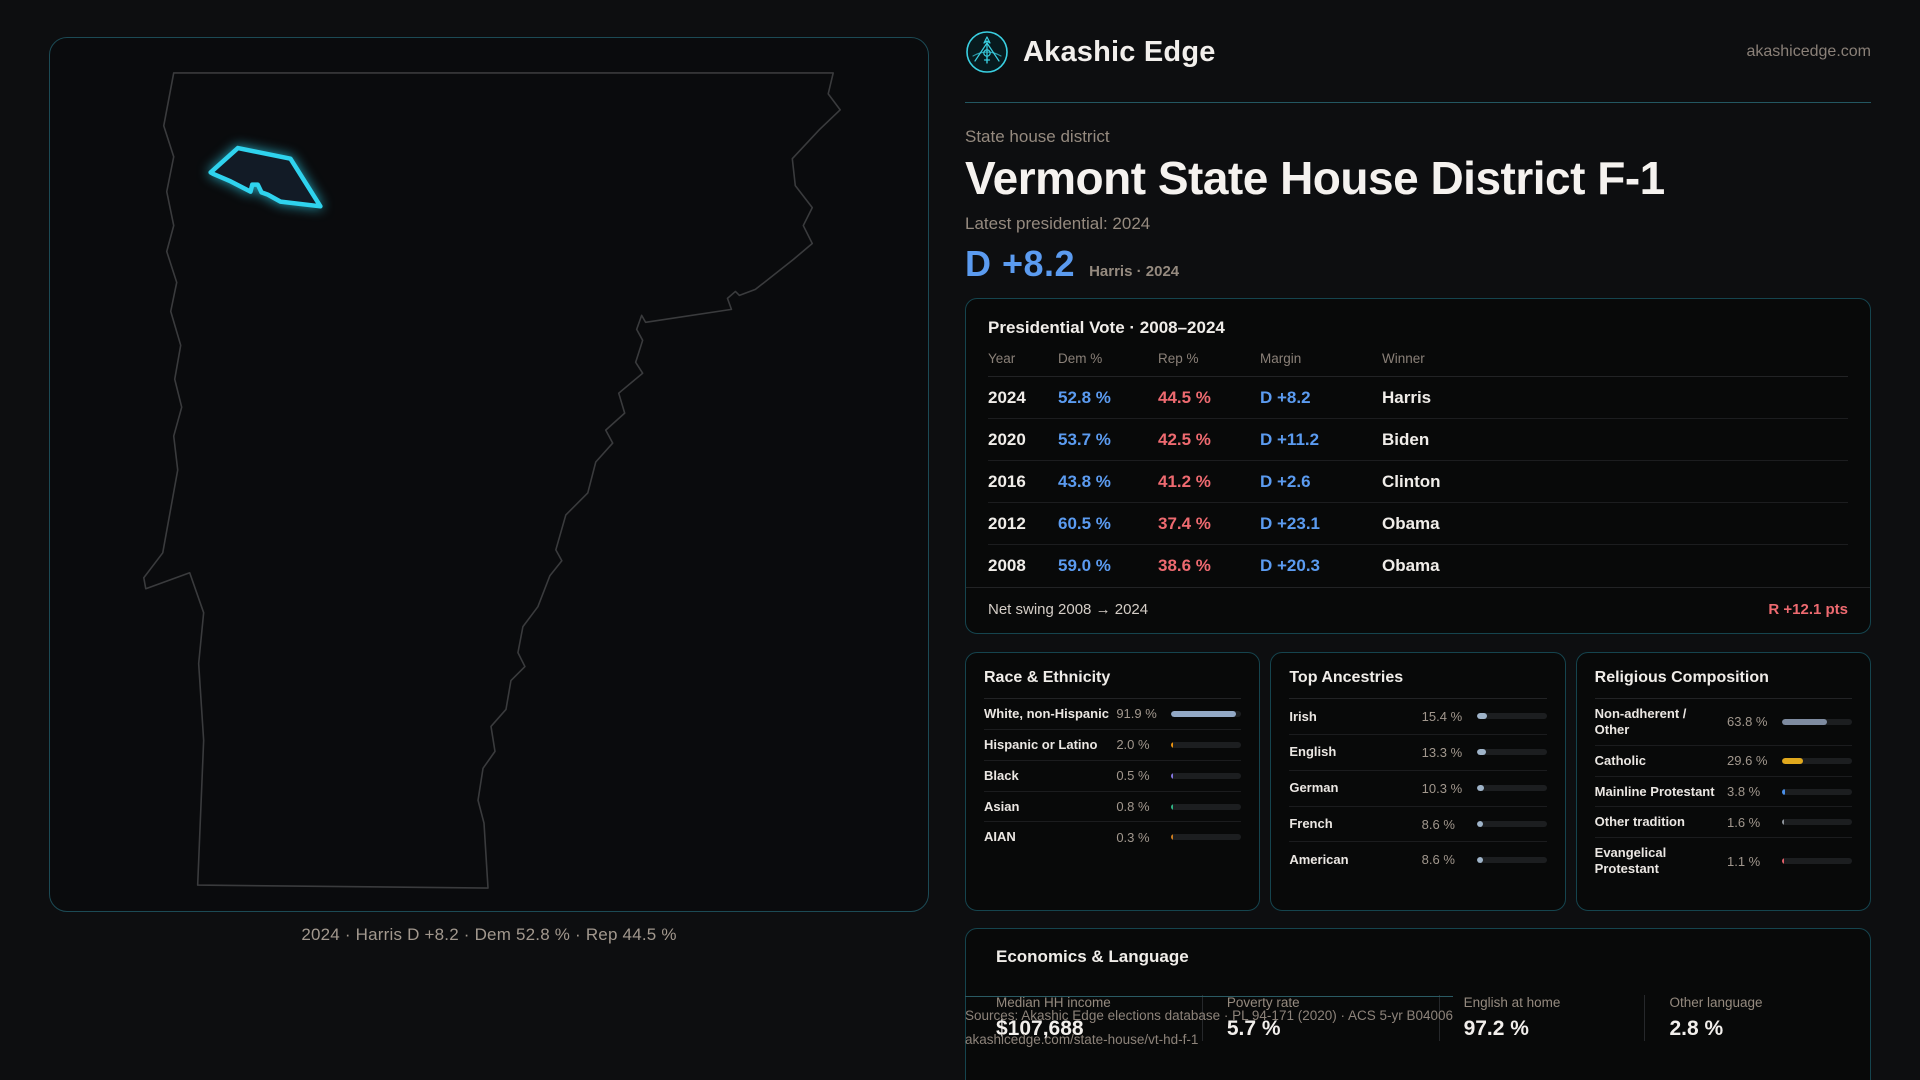 This screenshot has width=1920, height=1080. I want to click on stat-row: AIAN 0.3 %, so click(1113, 837).